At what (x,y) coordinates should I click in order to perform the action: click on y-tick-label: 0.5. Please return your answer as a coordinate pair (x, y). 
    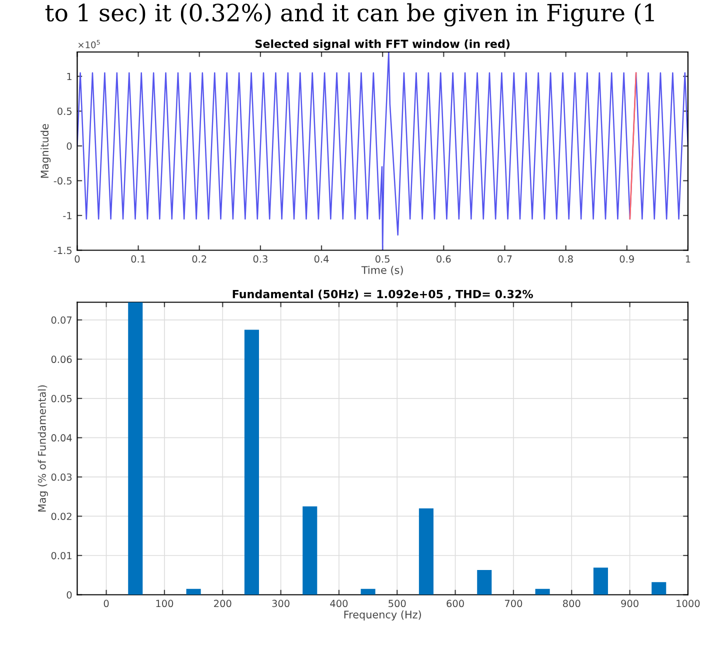
    Looking at the image, I should click on (65, 111).